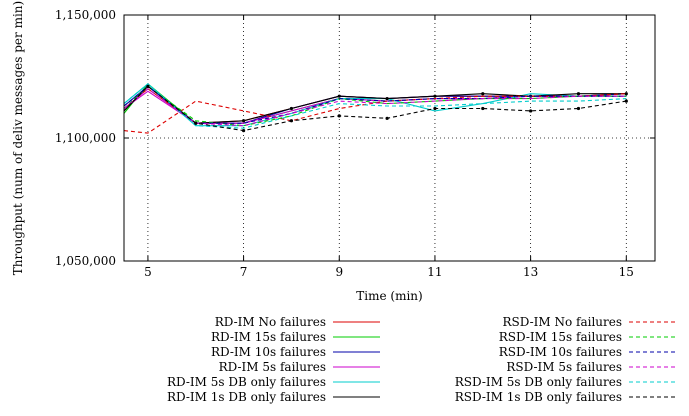 This screenshot has width=689, height=416. What do you see at coordinates (246, 382) in the screenshot?
I see `legend-label: RD-IM 5s DB only failures` at bounding box center [246, 382].